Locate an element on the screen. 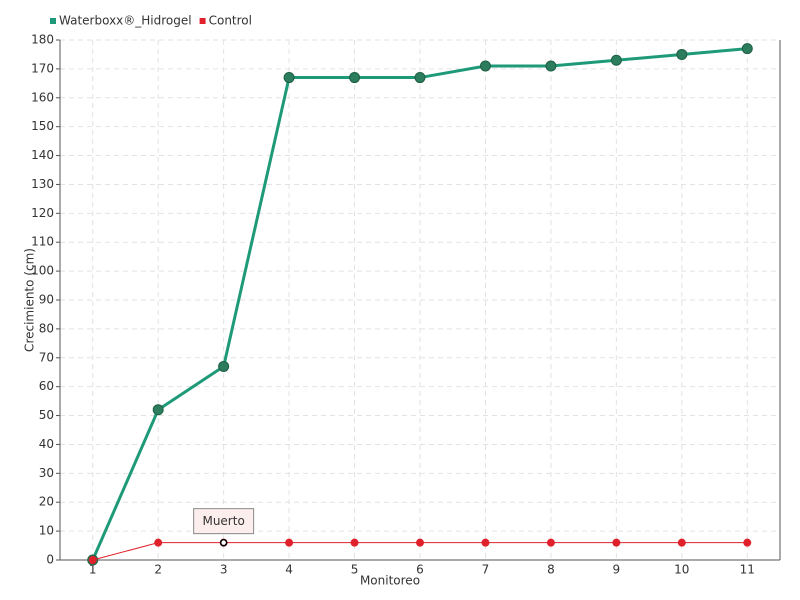 Image resolution: width=800 pixels, height=600 pixels. x-tick-label: 8 is located at coordinates (551, 570).